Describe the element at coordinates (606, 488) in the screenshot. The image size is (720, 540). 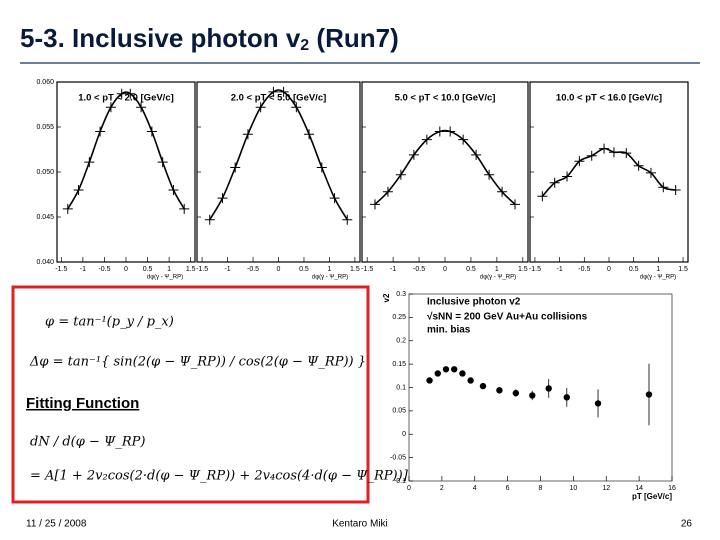
I see `x-tick-label: 12` at that location.